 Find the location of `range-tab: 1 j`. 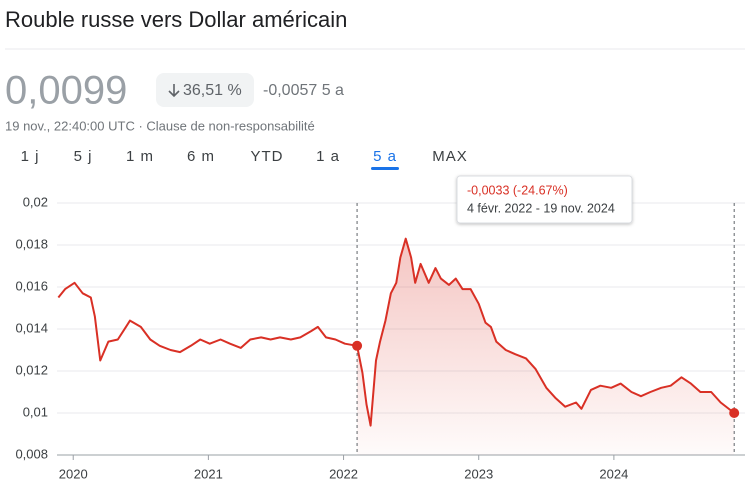

range-tab: 1 j is located at coordinates (30, 156).